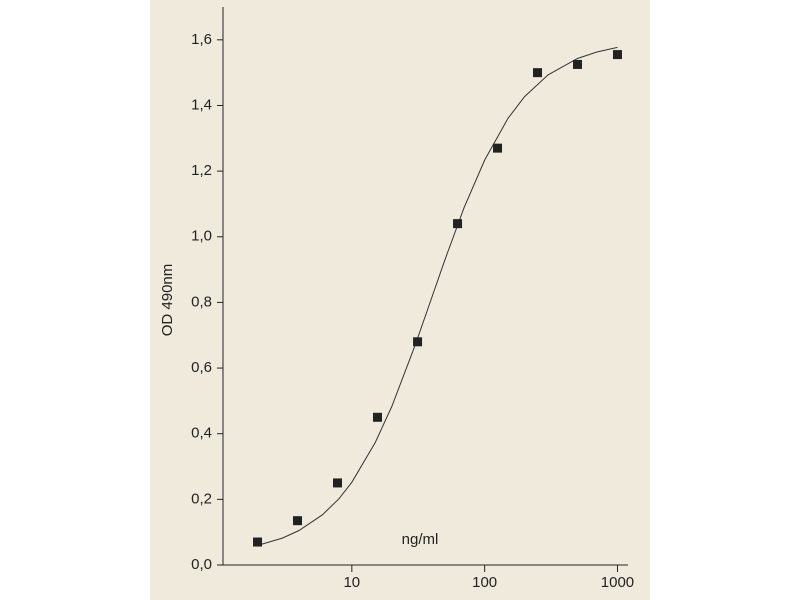  I want to click on y-tick-label: 0,4, so click(201, 433).